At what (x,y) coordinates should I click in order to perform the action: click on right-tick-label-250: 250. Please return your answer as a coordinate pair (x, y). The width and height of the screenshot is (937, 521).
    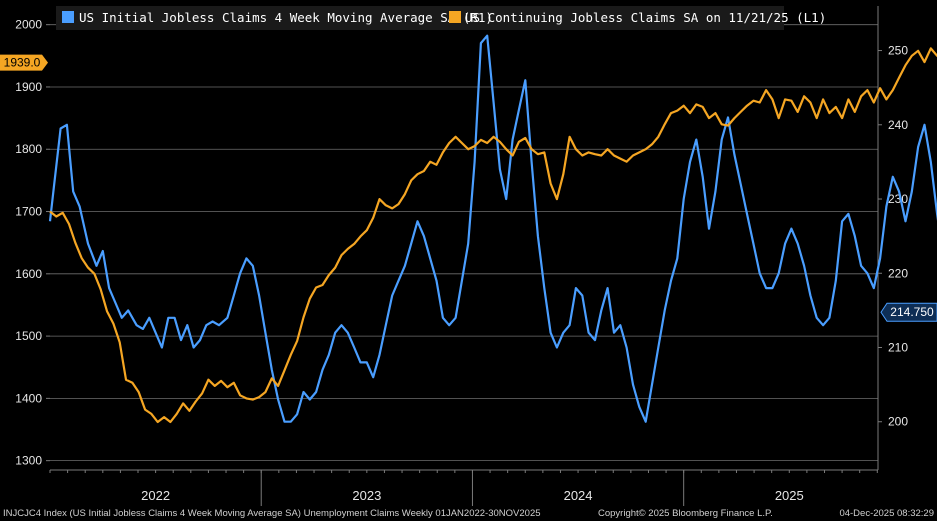
    Looking at the image, I should click on (898, 51).